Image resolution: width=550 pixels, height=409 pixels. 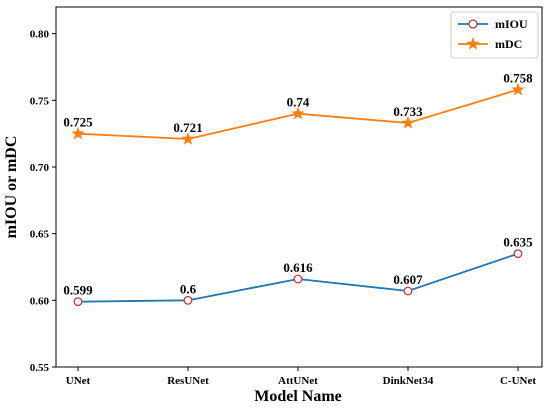 What do you see at coordinates (78, 122) in the screenshot?
I see `data-label: 0.725` at bounding box center [78, 122].